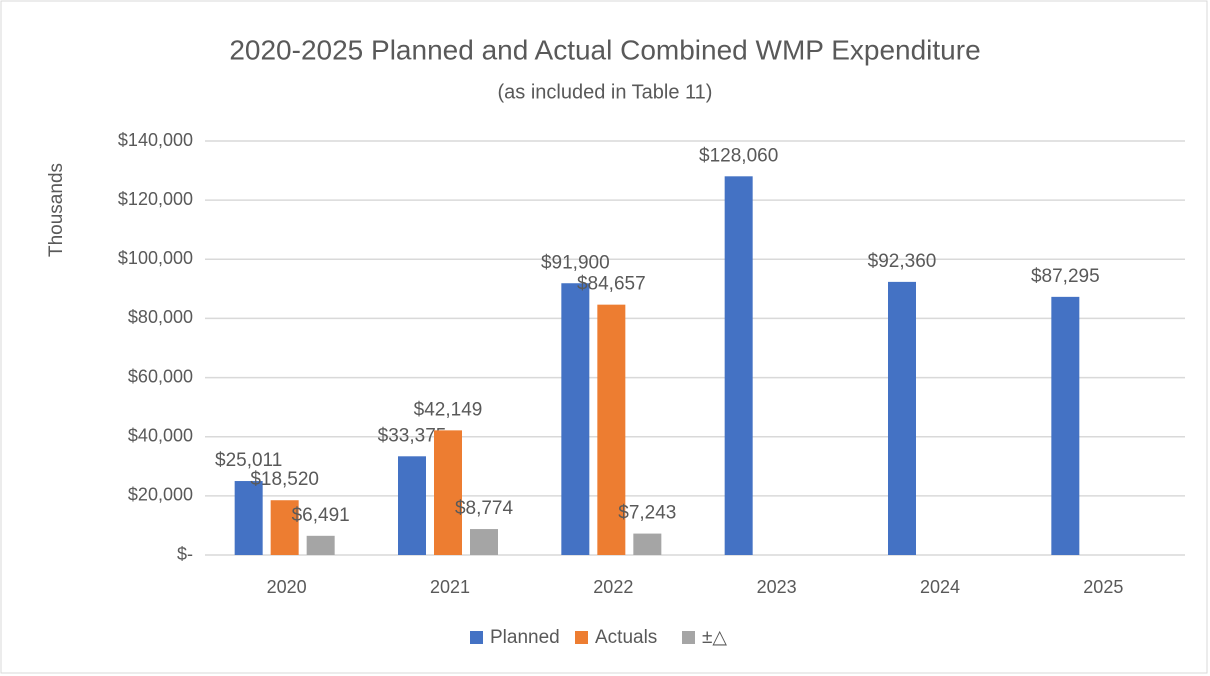 The image size is (1210, 676). I want to click on y-tick-label: $100,000, so click(155, 258).